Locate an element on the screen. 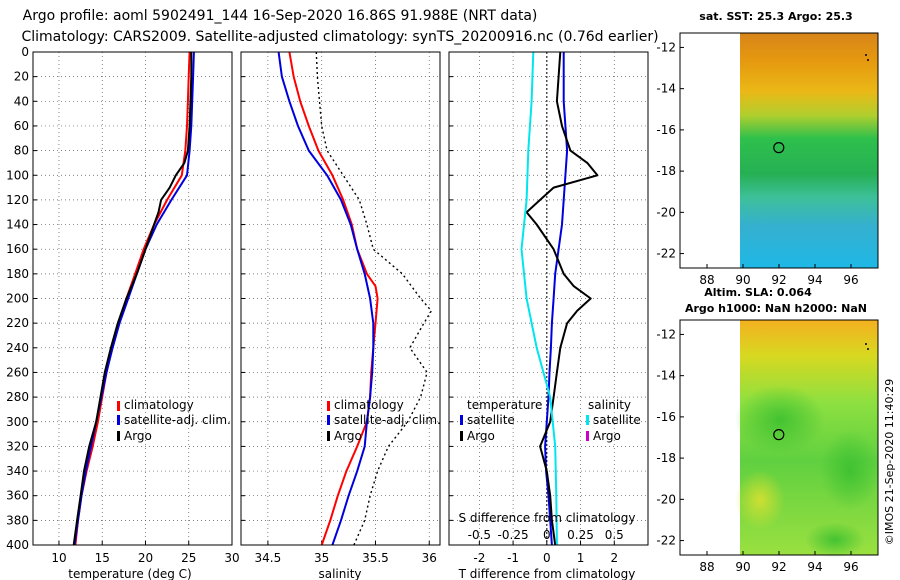 This screenshot has height=580, width=900. sla-map-lat-labels: -12 -14 -16 -18 -20 -22 is located at coordinates (670, 437).